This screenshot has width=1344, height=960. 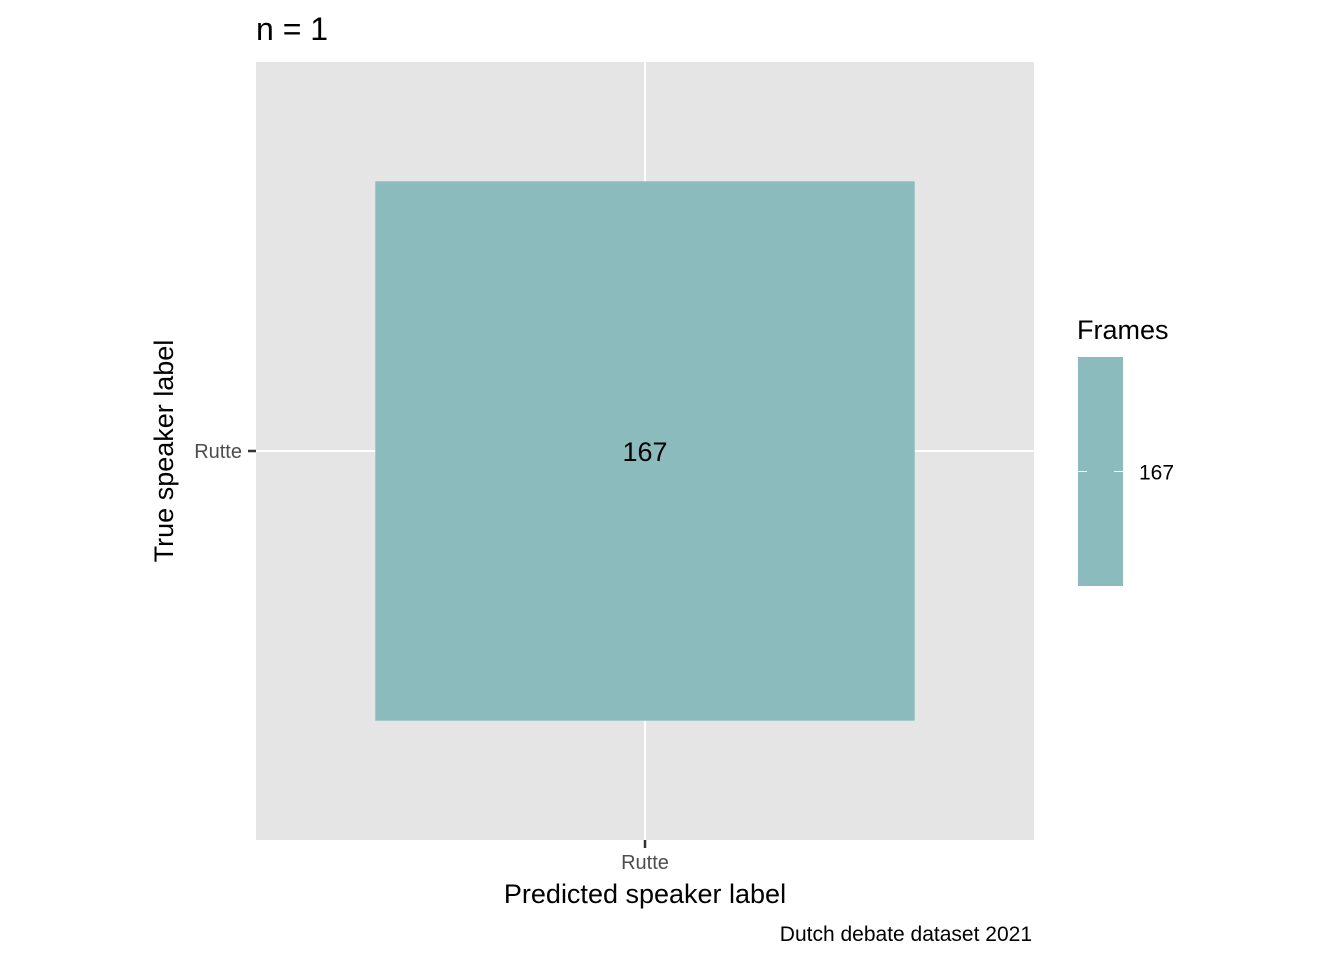 I want to click on x-tick-label: Rutte, so click(x=645, y=863).